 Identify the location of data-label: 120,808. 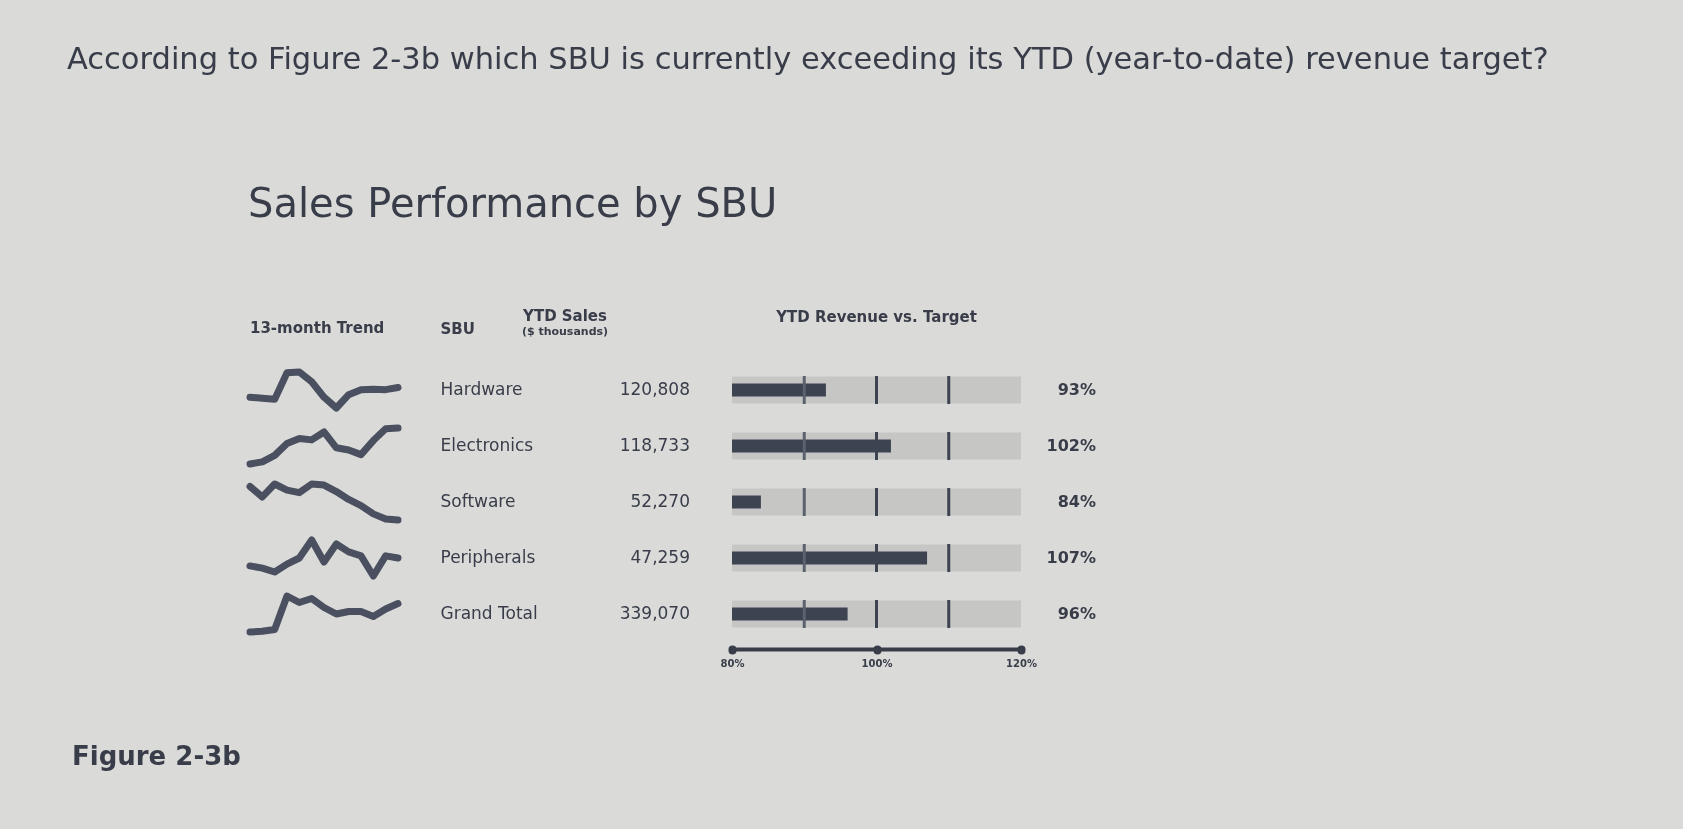
(654, 389).